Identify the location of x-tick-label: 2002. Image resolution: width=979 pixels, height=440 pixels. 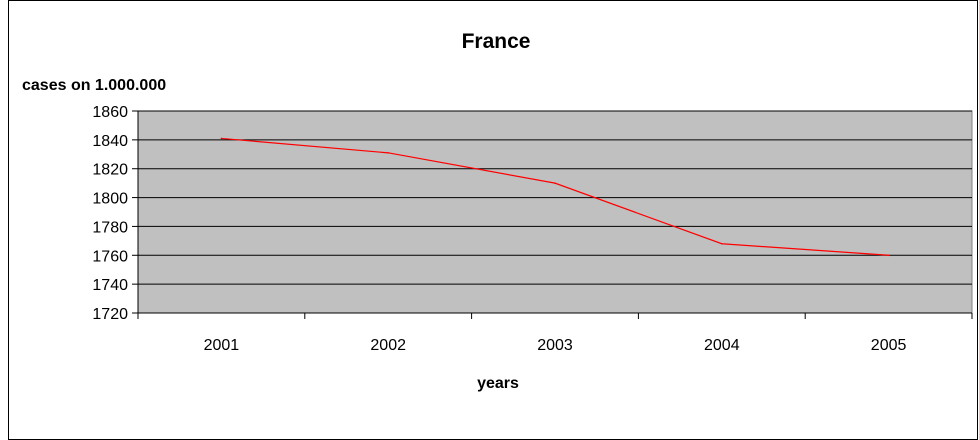
(388, 345).